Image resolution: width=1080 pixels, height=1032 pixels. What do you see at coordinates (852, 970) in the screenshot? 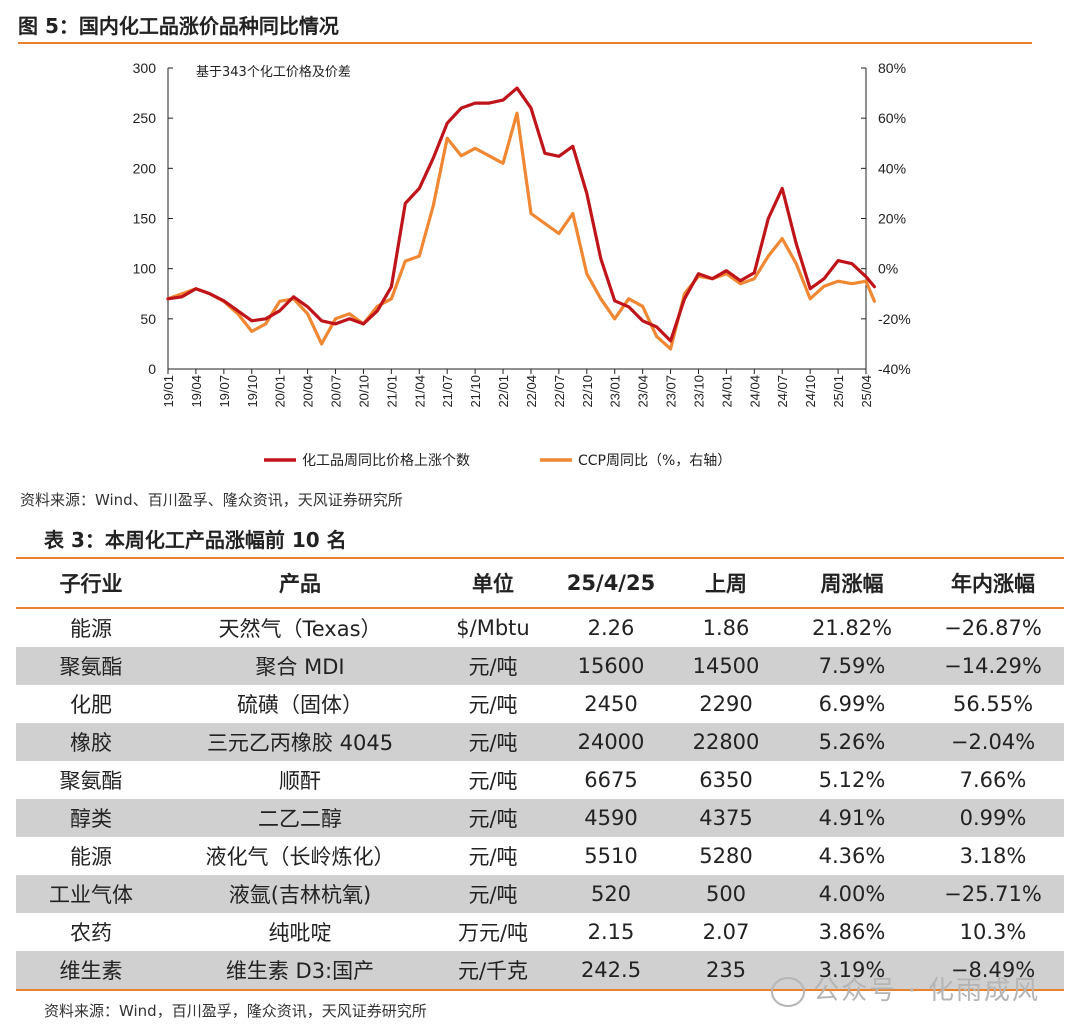
I see `table-cell: 3.19%` at bounding box center [852, 970].